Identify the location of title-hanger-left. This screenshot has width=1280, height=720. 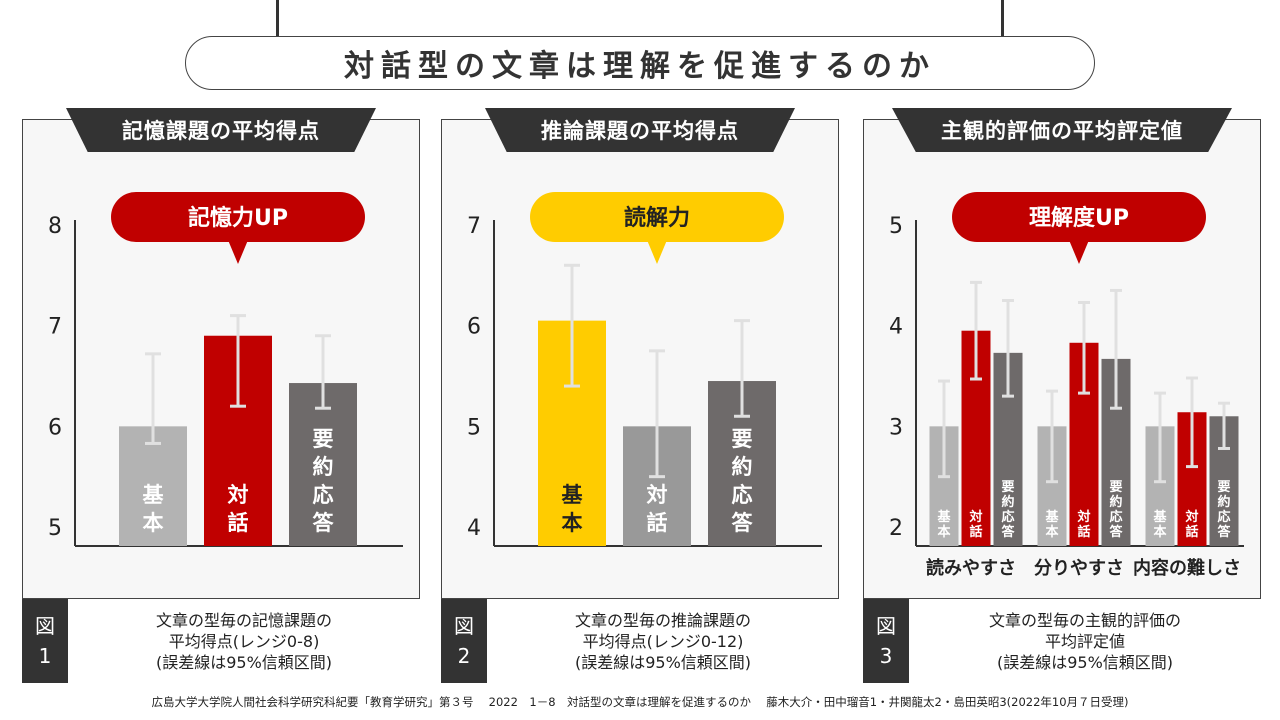
(277, 23).